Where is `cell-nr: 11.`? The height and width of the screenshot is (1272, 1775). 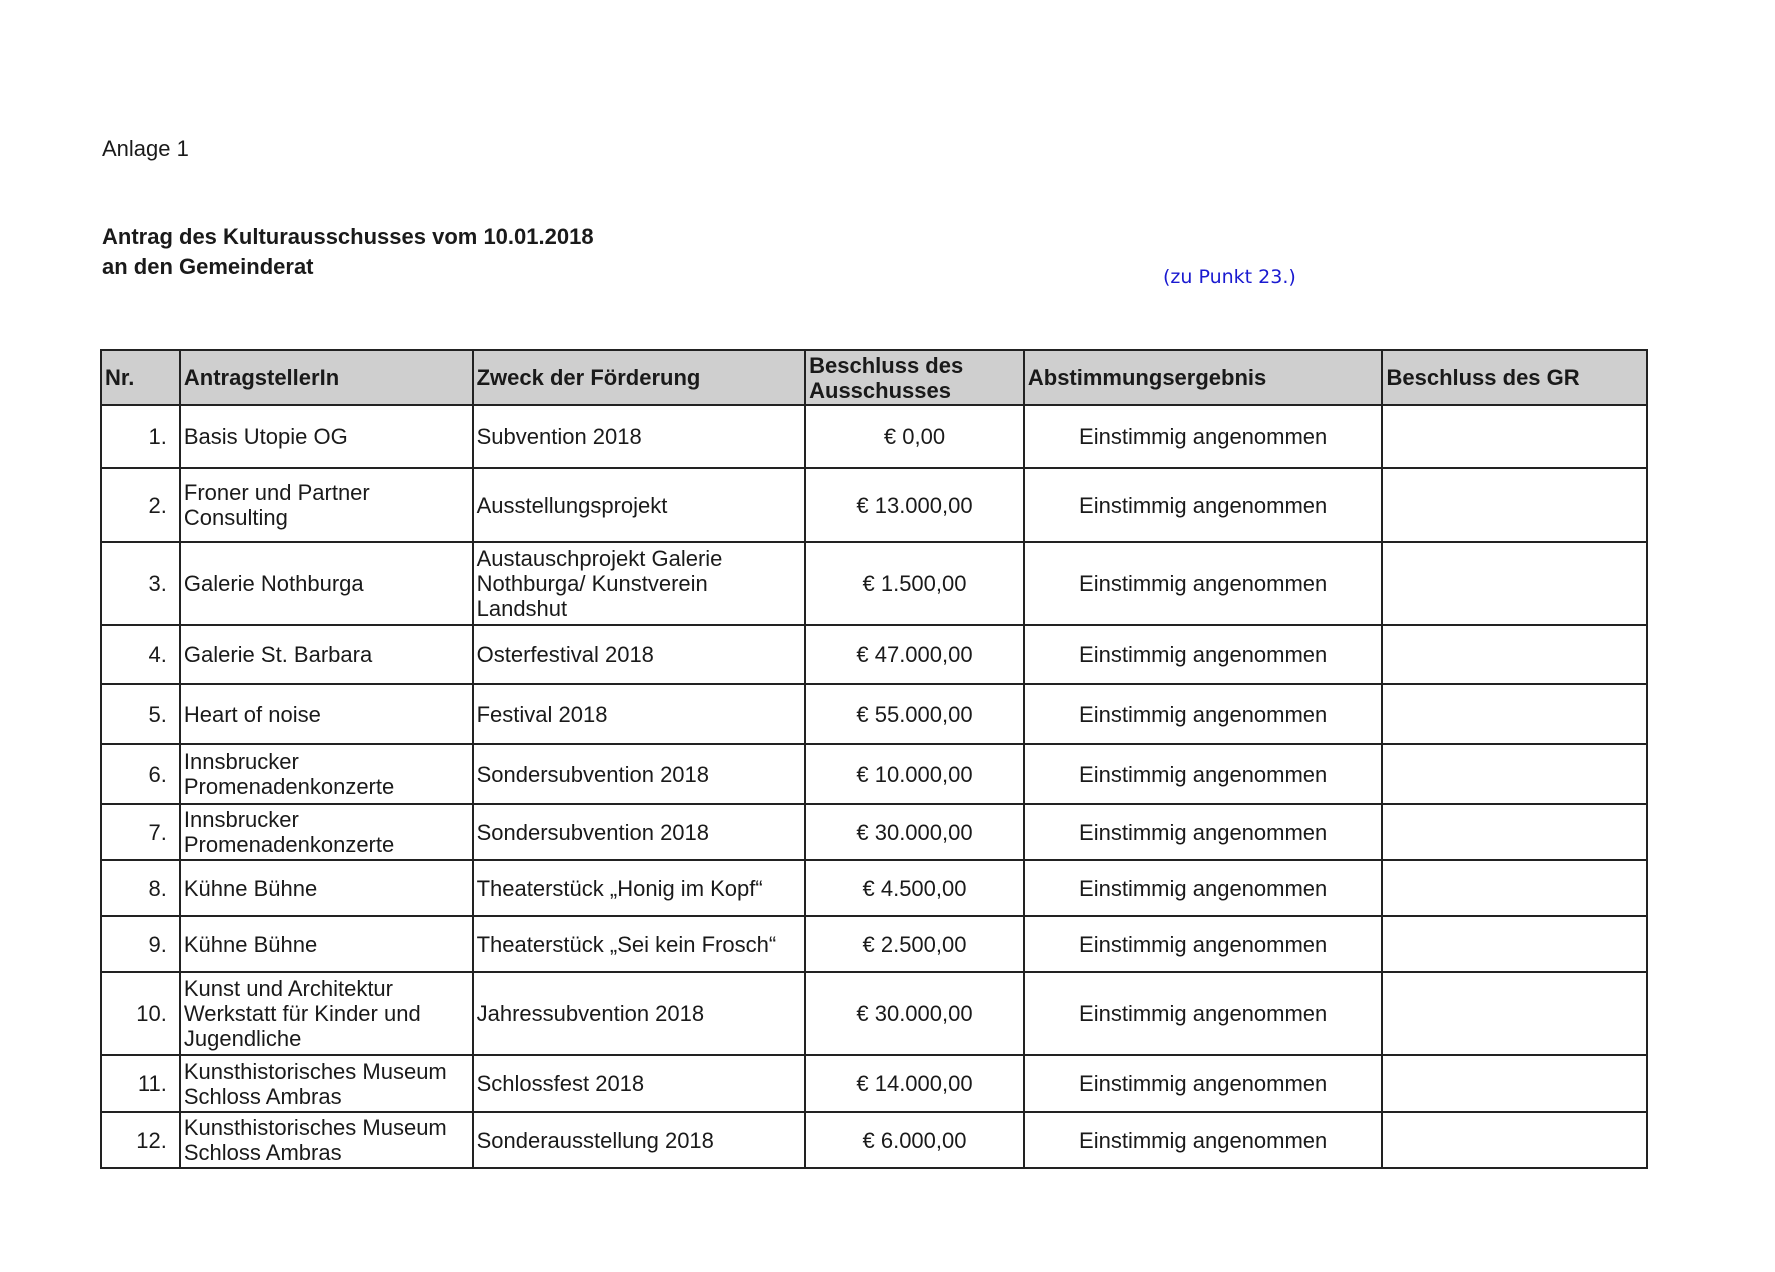 cell-nr: 11. is located at coordinates (140, 1083).